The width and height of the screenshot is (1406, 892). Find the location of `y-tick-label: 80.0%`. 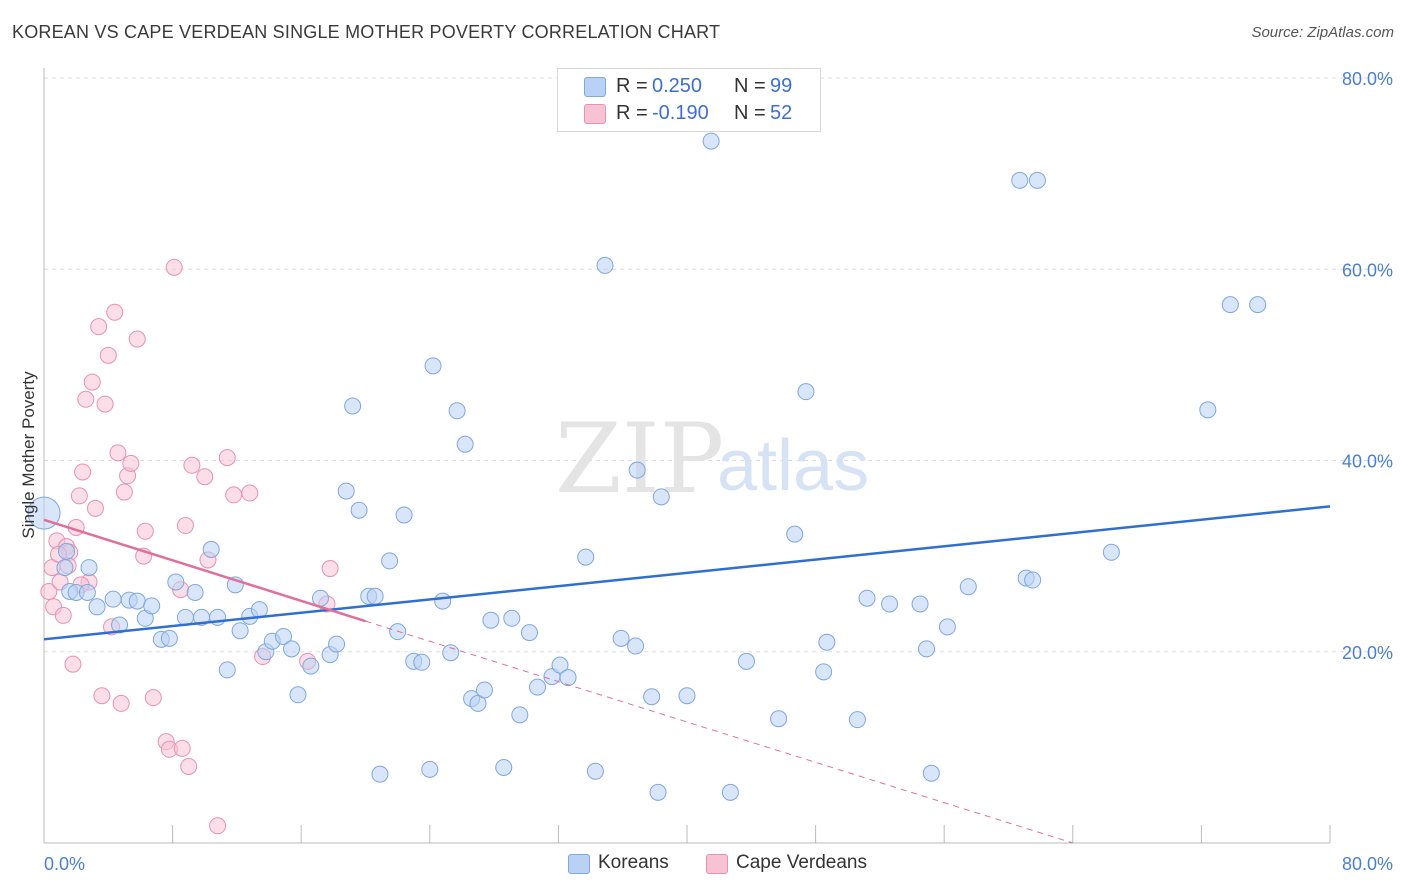

y-tick-label: 80.0% is located at coordinates (1367, 79).